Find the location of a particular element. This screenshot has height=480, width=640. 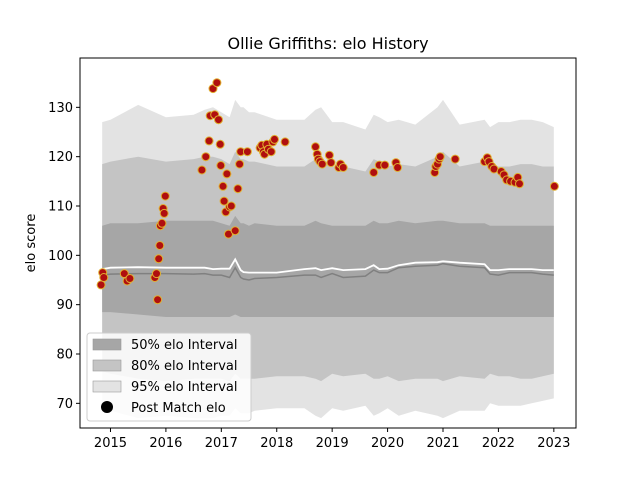

y-axis: 70 80 90 100 110 120 130 is located at coordinates (64, 256).